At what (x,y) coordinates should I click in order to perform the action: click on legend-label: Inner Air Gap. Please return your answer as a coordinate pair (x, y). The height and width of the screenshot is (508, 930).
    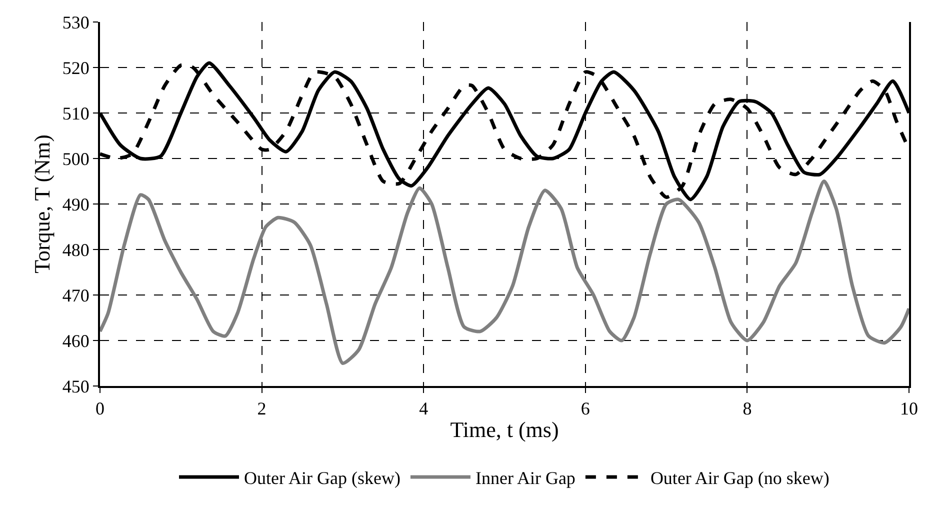
    Looking at the image, I should click on (525, 478).